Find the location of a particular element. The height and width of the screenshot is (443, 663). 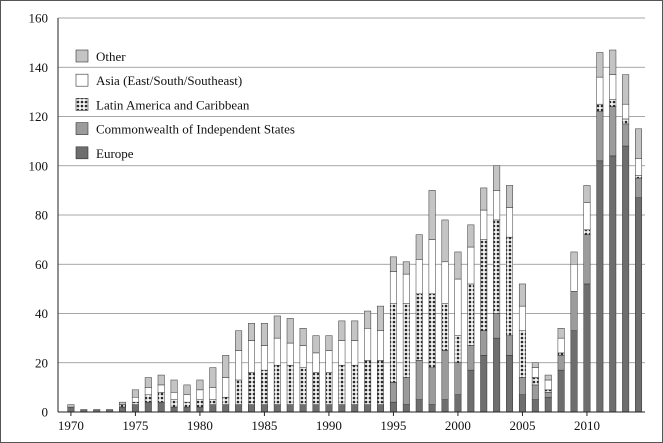

x-tick-label-1985: 1985 is located at coordinates (264, 425).